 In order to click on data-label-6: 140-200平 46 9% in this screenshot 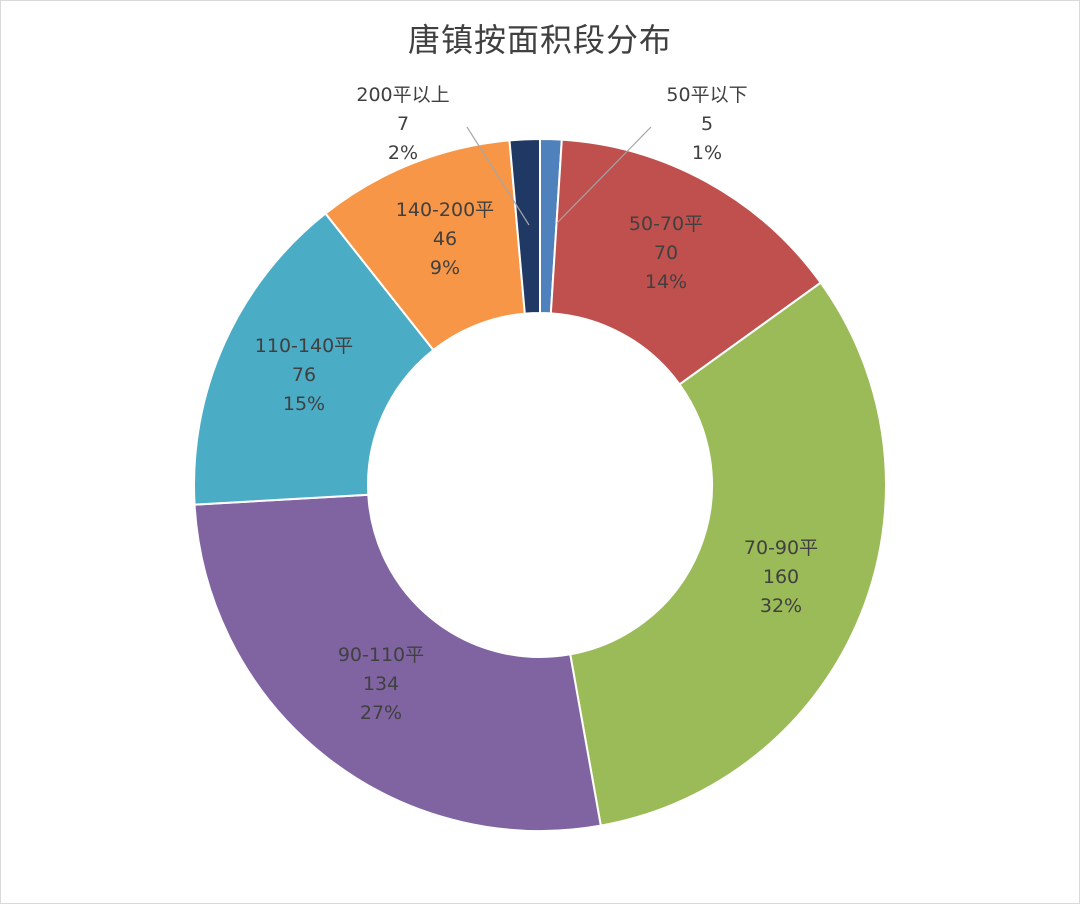, I will do `click(445, 239)`.